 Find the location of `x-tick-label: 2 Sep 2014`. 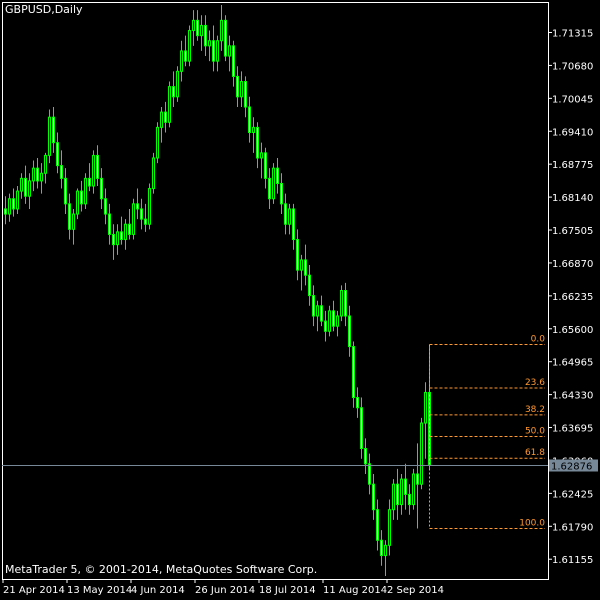

x-tick-label: 2 Sep 2014 is located at coordinates (415, 590).